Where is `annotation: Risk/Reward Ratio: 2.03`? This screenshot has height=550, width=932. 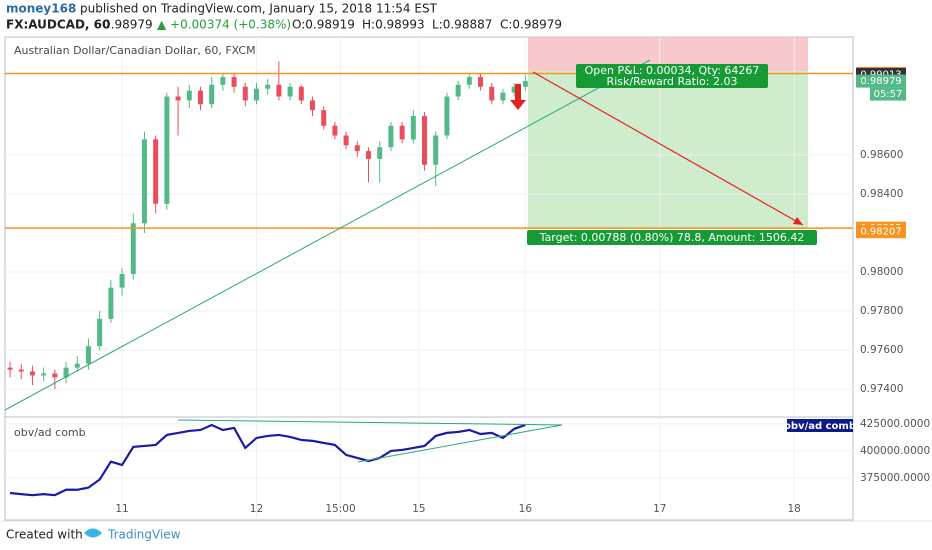
annotation: Risk/Reward Ratio: 2.03 is located at coordinates (672, 81).